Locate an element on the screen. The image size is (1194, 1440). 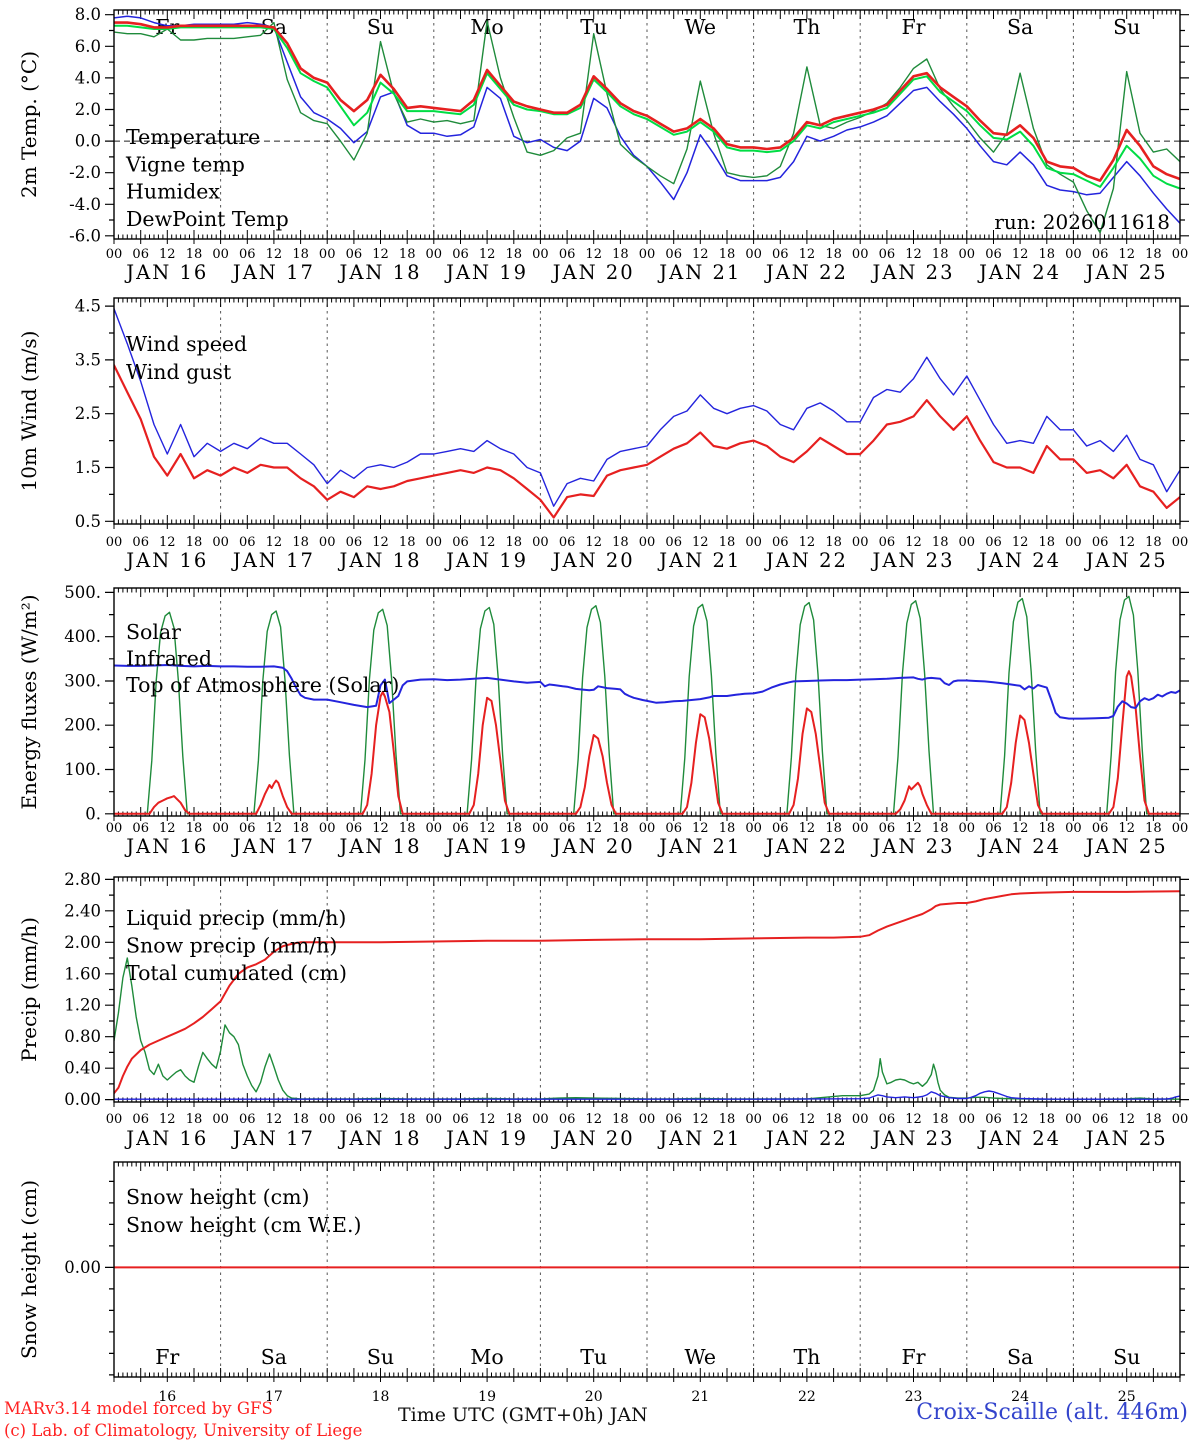
y-tick-label: 4.0 is located at coordinates (88, 77).